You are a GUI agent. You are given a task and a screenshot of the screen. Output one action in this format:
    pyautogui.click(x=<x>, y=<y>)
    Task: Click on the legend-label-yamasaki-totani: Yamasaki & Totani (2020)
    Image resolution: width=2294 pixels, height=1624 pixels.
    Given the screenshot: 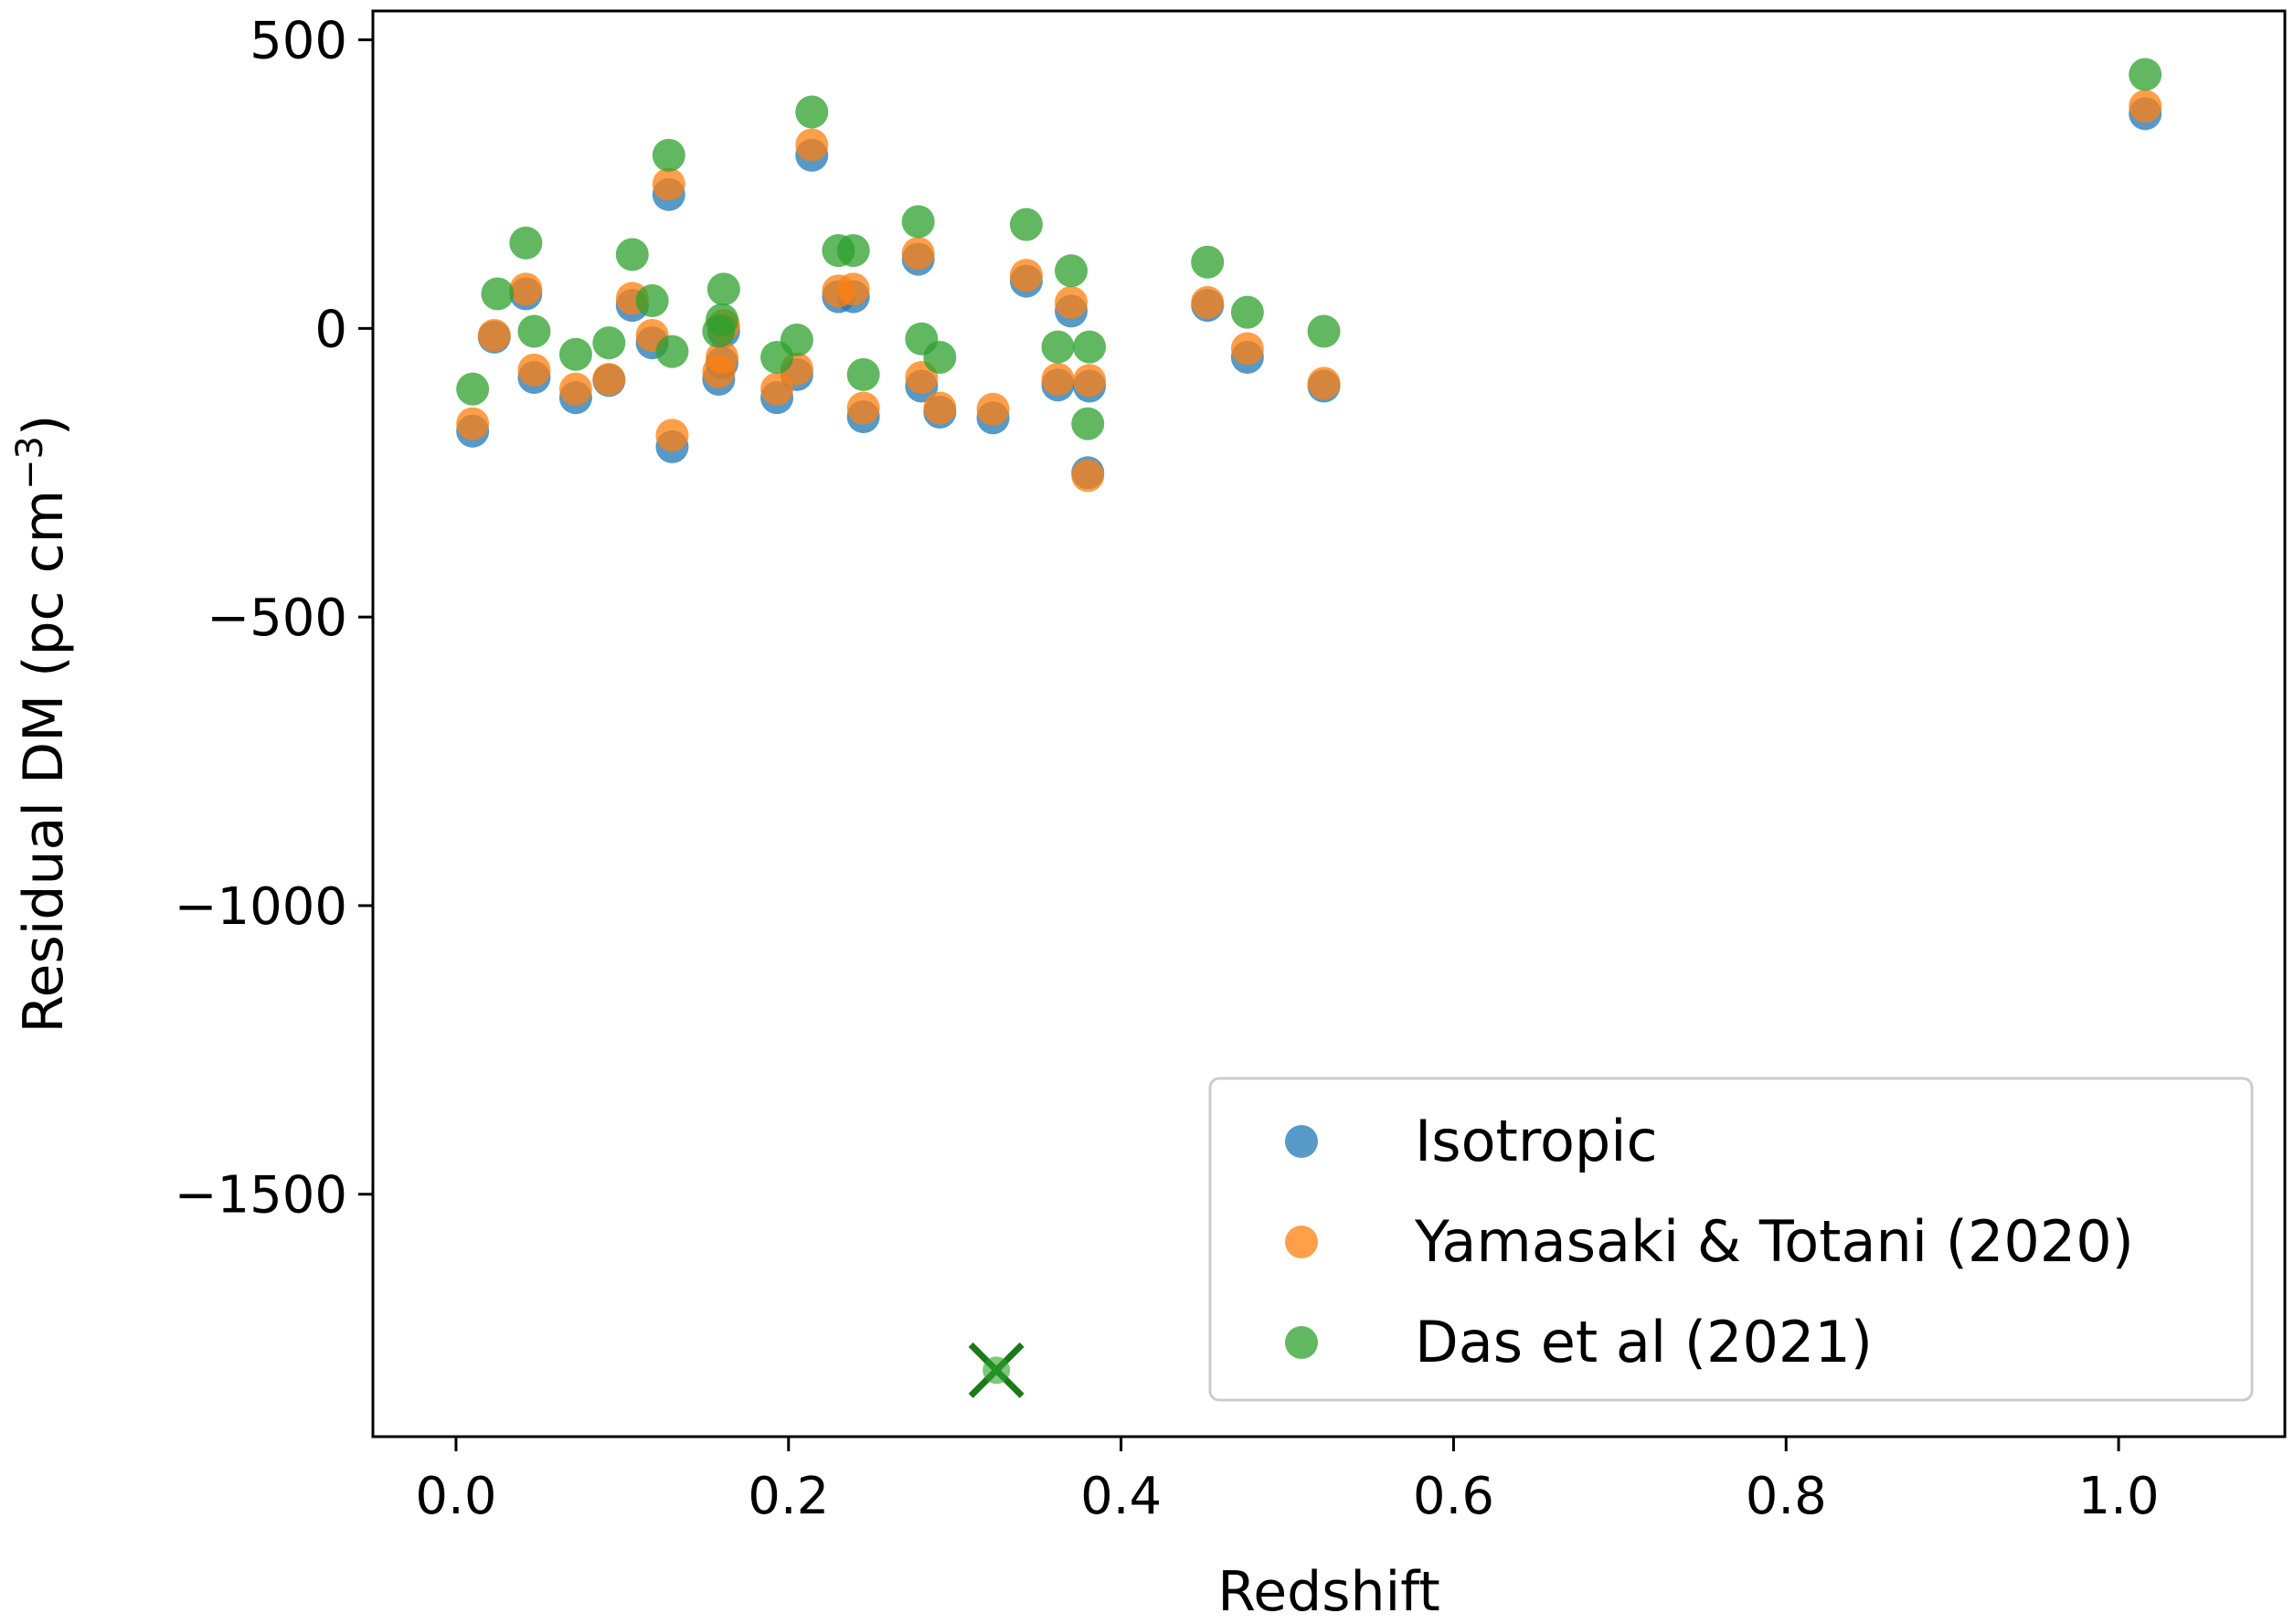 What is the action you would take?
    pyautogui.click(x=1774, y=1241)
    